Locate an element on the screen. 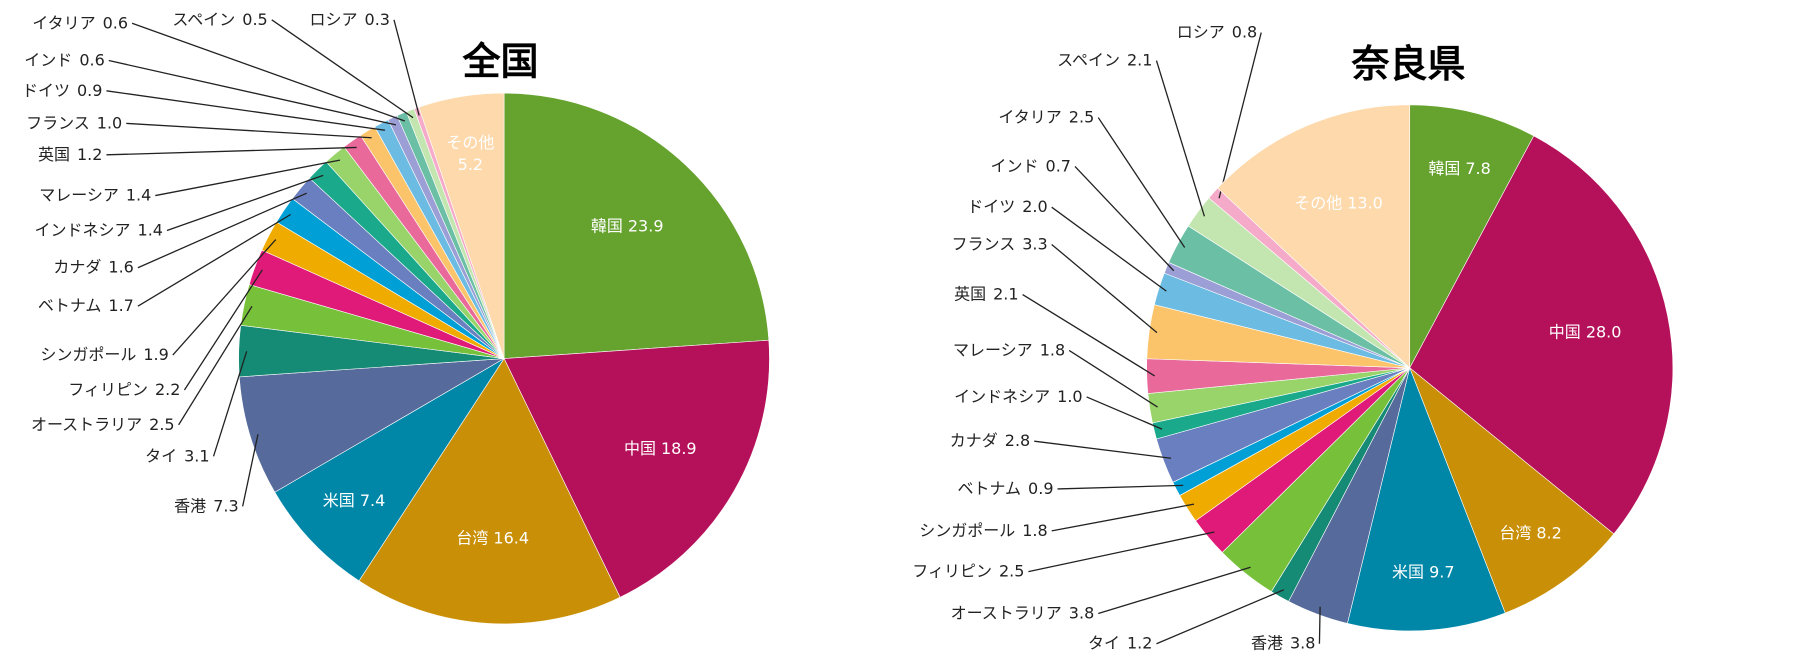  slice-value: 13.0 is located at coordinates (1365, 202).